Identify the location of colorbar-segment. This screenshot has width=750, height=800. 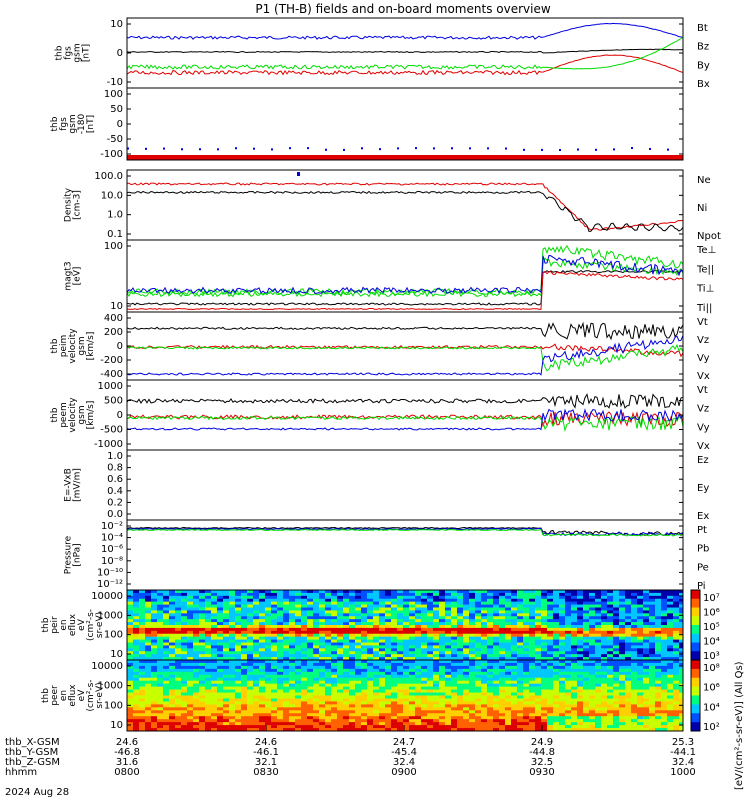
(695, 665).